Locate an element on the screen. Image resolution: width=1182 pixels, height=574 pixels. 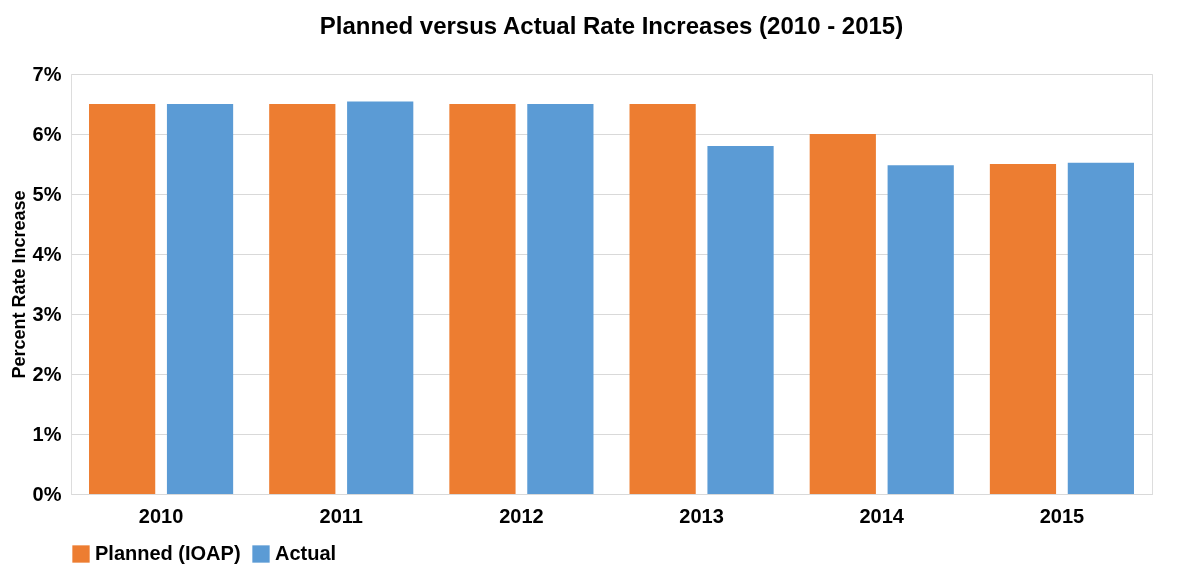
x-tick-label: 2015 is located at coordinates (1062, 515).